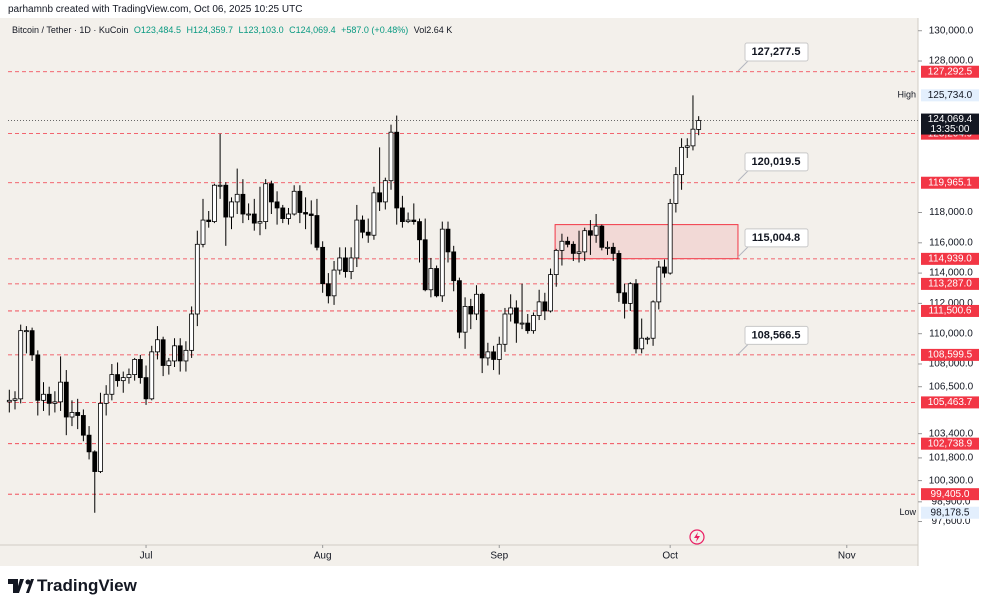 Image resolution: width=984 pixels, height=608 pixels. What do you see at coordinates (210, 30) in the screenshot?
I see `legend-value: H124,359.7` at bounding box center [210, 30].